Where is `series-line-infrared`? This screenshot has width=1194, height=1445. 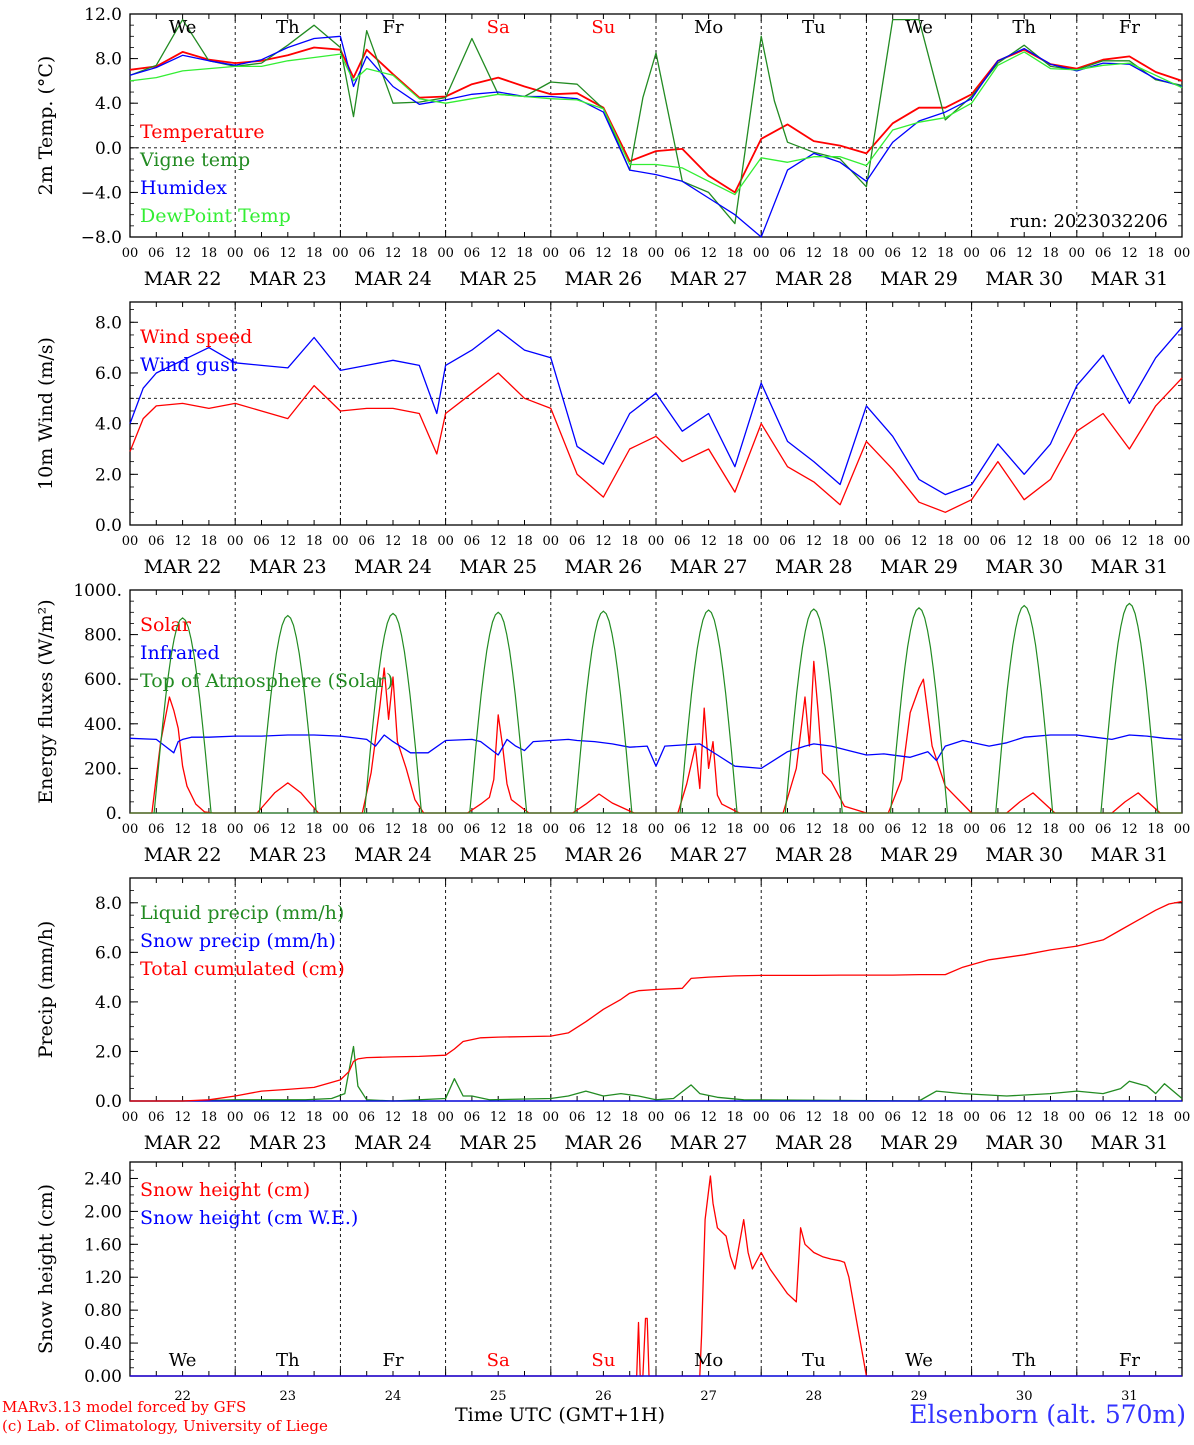
series-line-infrared is located at coordinates (656, 752).